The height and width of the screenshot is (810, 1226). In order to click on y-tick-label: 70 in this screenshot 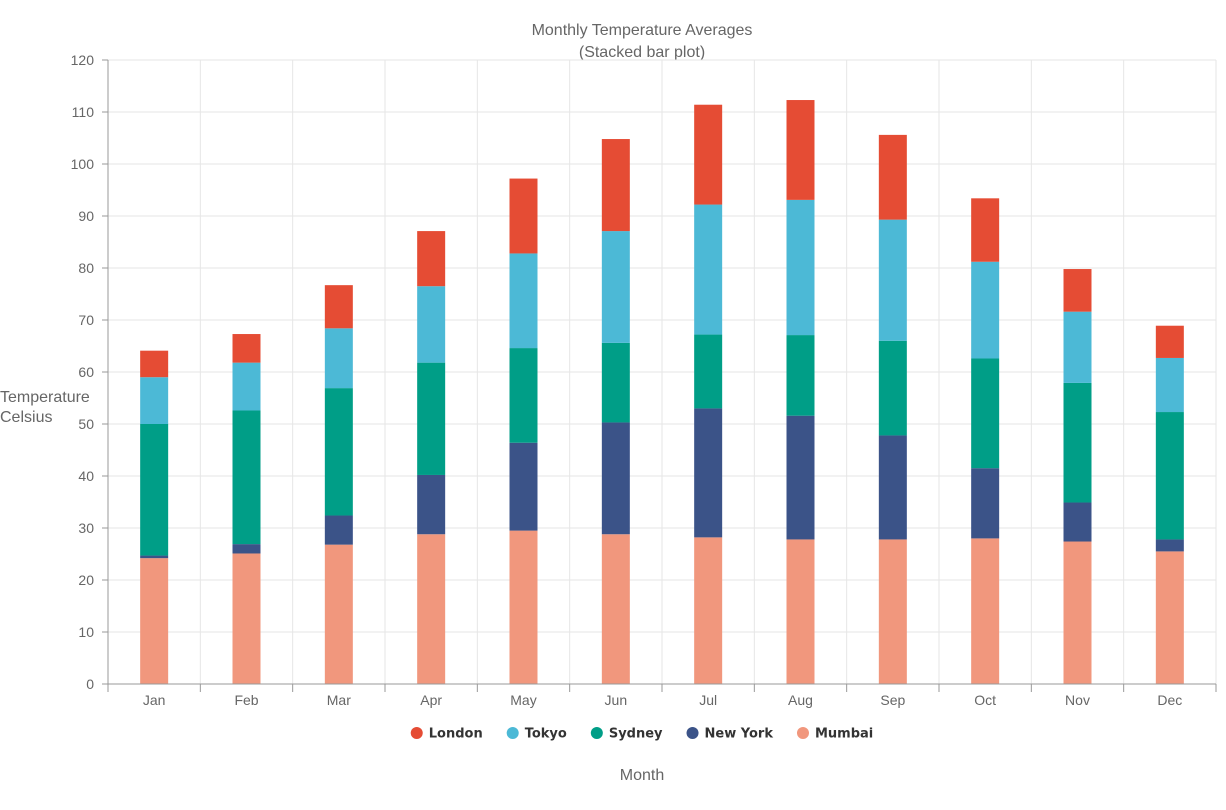, I will do `click(86, 320)`.